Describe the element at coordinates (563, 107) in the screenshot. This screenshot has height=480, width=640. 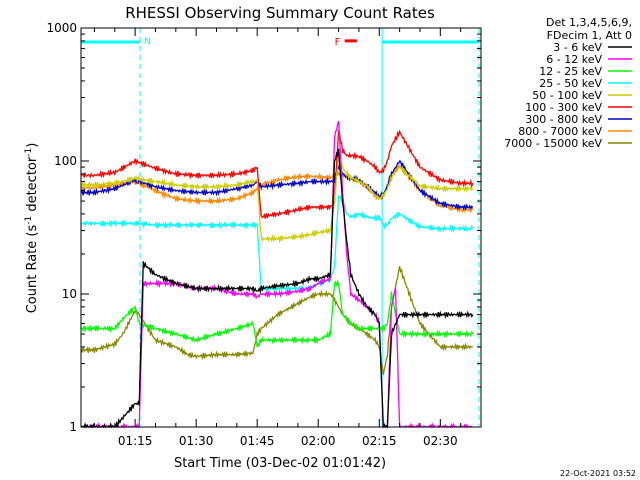
I see `legend-label-5: 100 - 300 keV` at that location.